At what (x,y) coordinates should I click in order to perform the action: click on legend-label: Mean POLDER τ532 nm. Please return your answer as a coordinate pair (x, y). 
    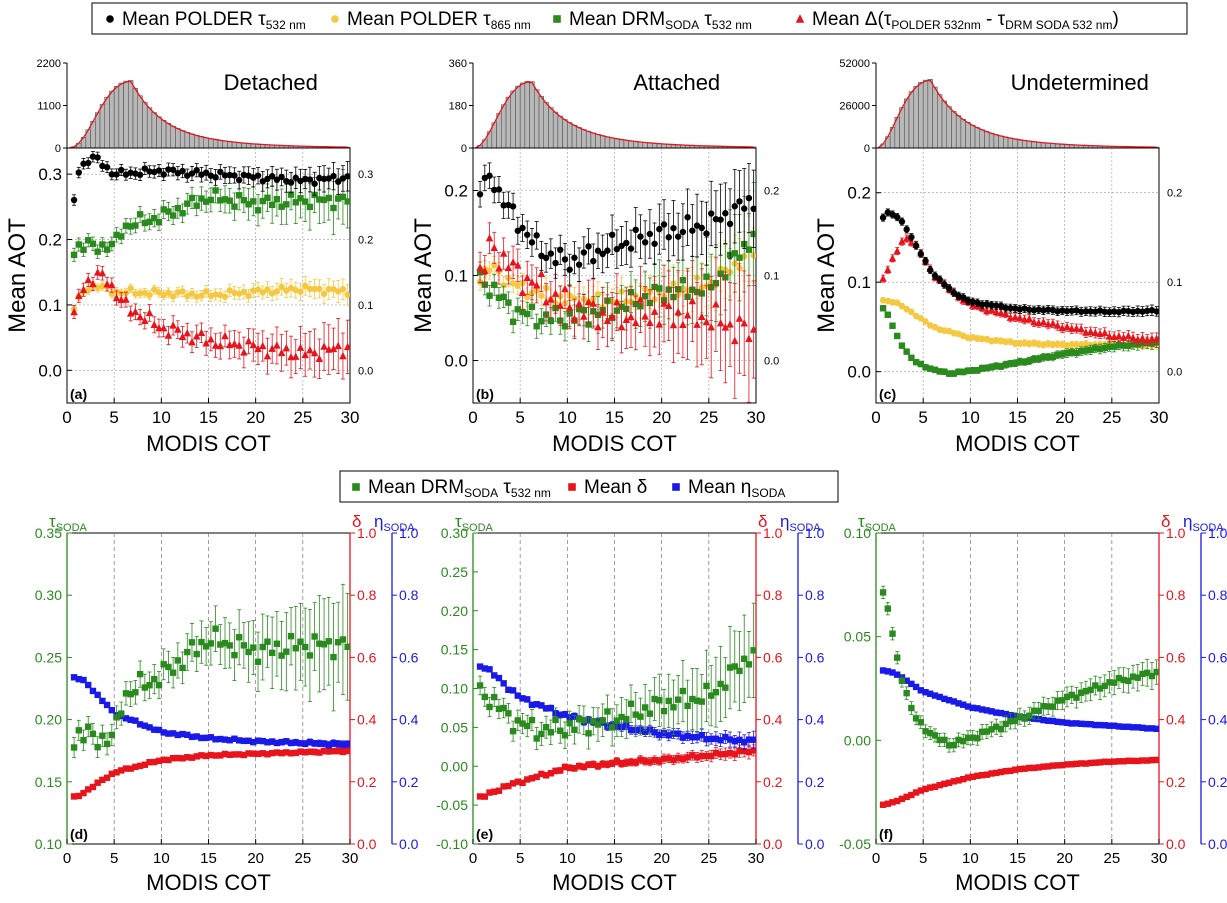
    Looking at the image, I should click on (214, 20).